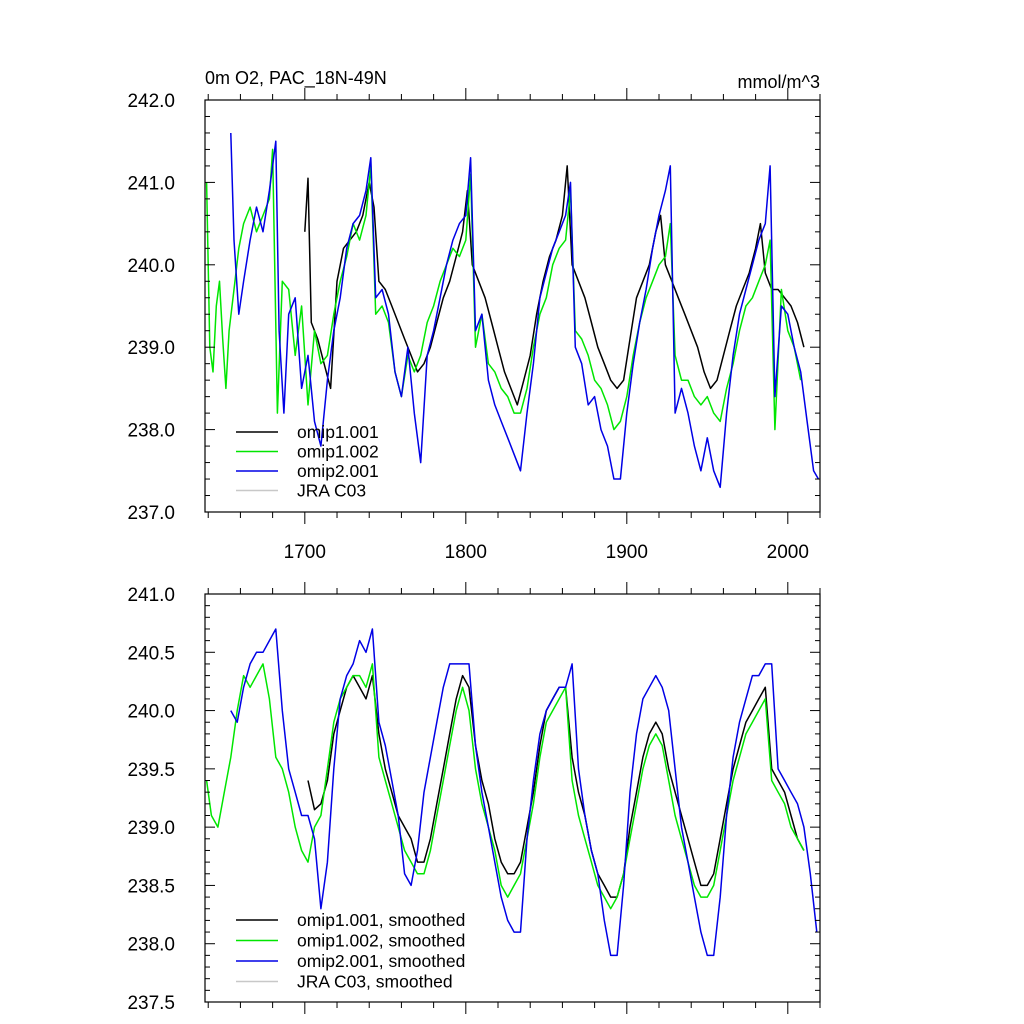 This screenshot has height=1024, width=1024. Describe the element at coordinates (151, 513) in the screenshot. I see `y-tick-label: 237.0` at that location.